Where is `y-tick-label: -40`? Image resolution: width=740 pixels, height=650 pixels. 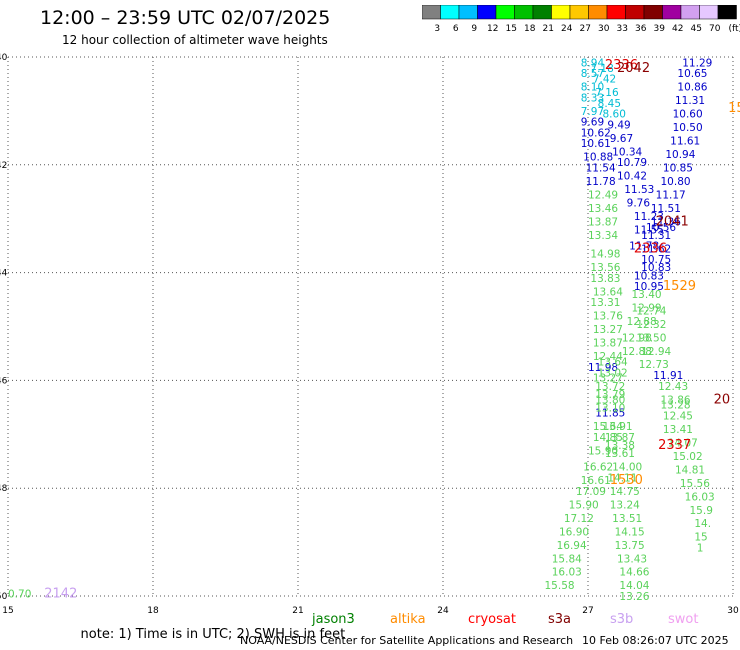 y-tick-label: -40 is located at coordinates (4, 58).